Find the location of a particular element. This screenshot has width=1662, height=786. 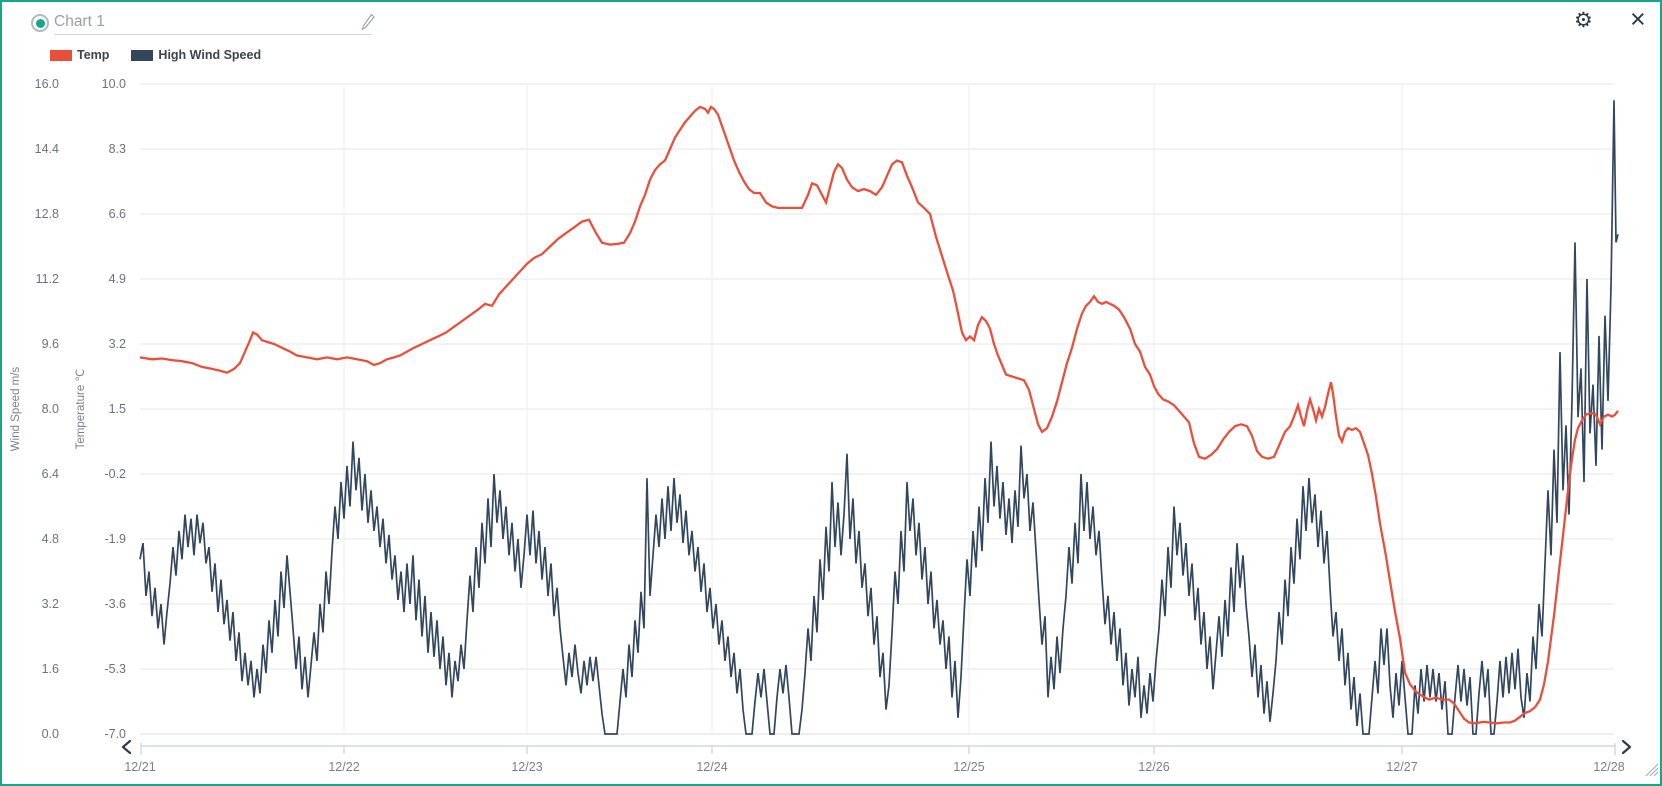

chart-select-radio is located at coordinates (40, 23).